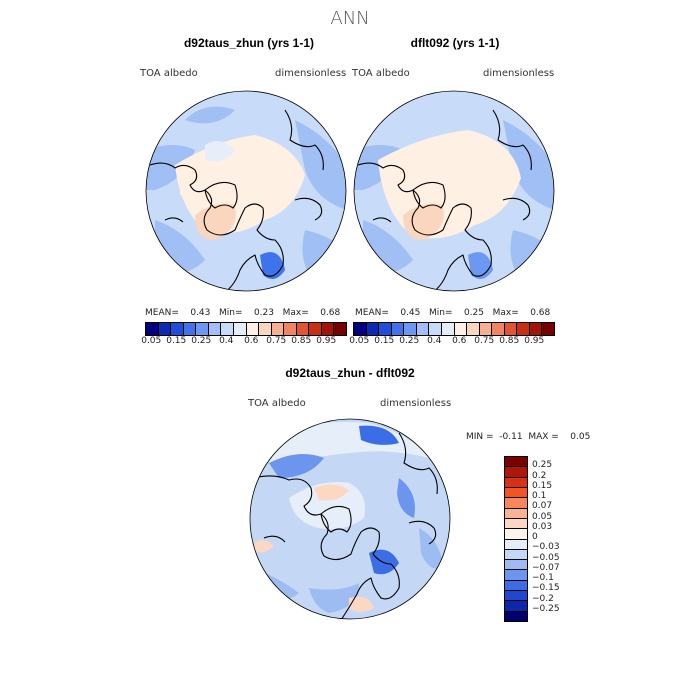 Image resolution: width=700 pixels, height=700 pixels. I want to click on colorbar-tick-label: 0.07, so click(542, 506).